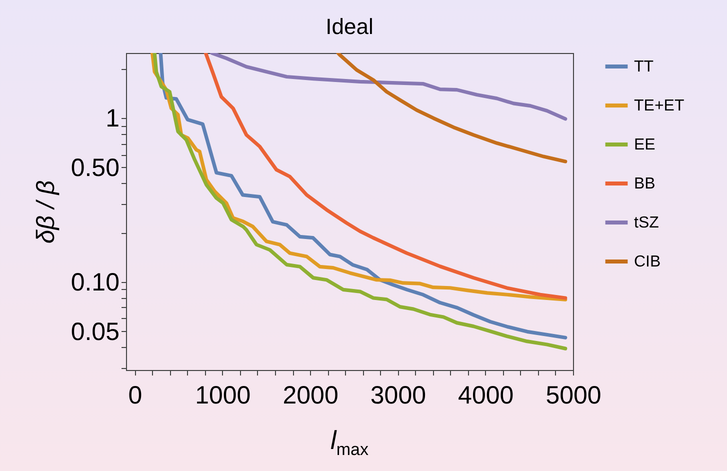  I want to click on x-tick-label: 0, so click(135, 396).